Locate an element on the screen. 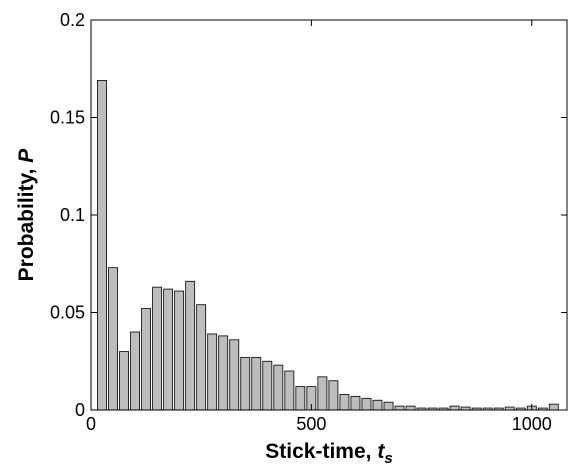  x-axis-label-text: Stick-time, is located at coordinates (321, 451).